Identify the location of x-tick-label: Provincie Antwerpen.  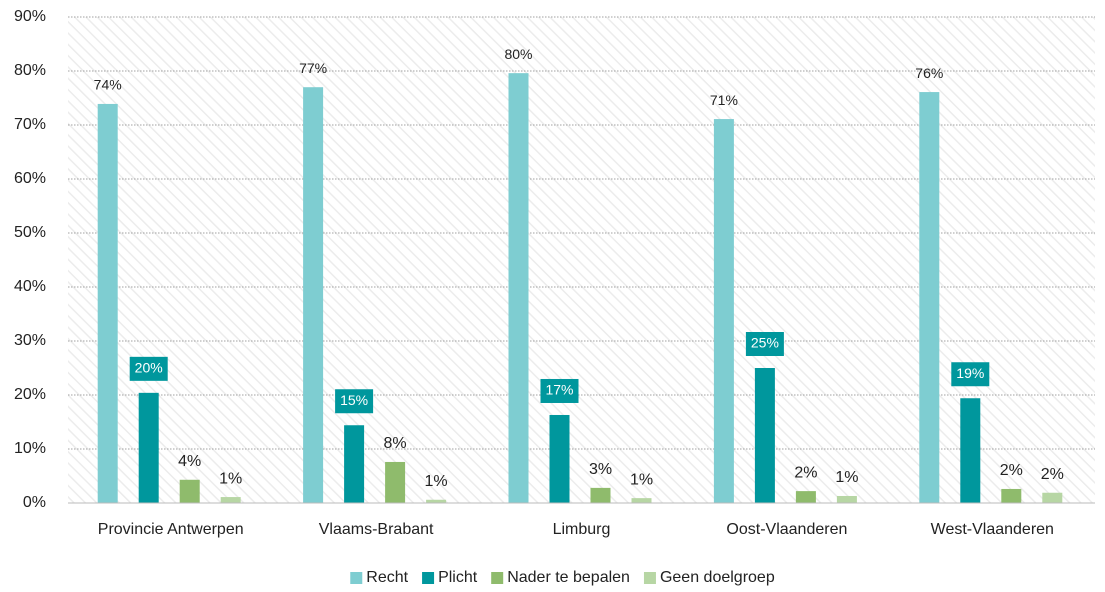
(171, 529).